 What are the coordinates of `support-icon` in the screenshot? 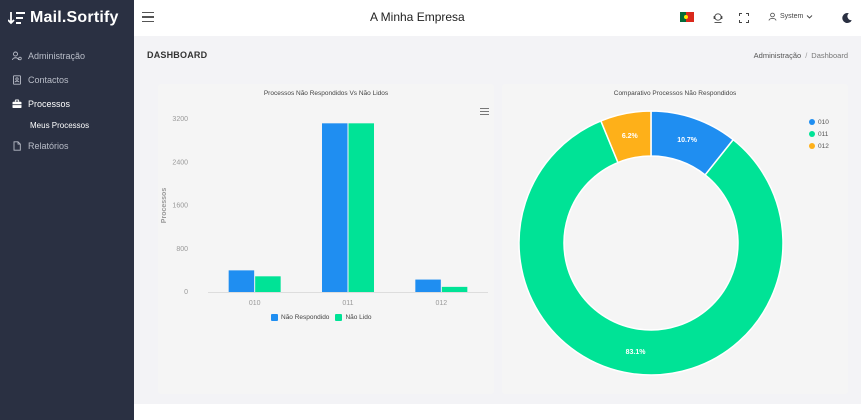 It's located at (718, 17).